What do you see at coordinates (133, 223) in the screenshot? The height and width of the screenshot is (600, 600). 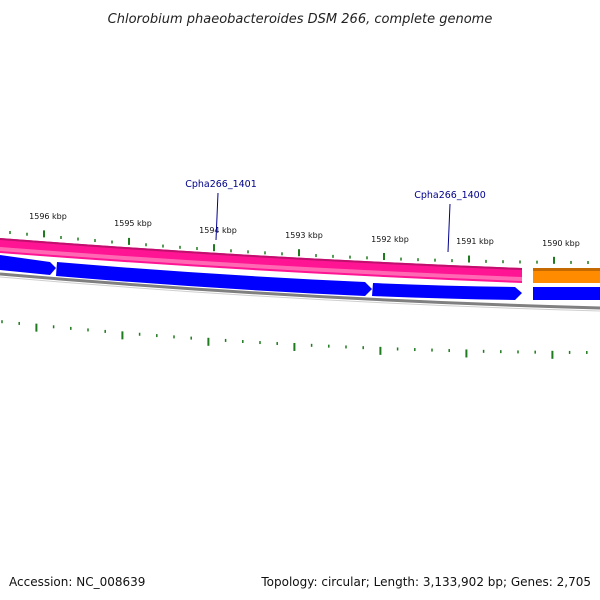 I see `scale-label-1595: 1595 kbp` at bounding box center [133, 223].